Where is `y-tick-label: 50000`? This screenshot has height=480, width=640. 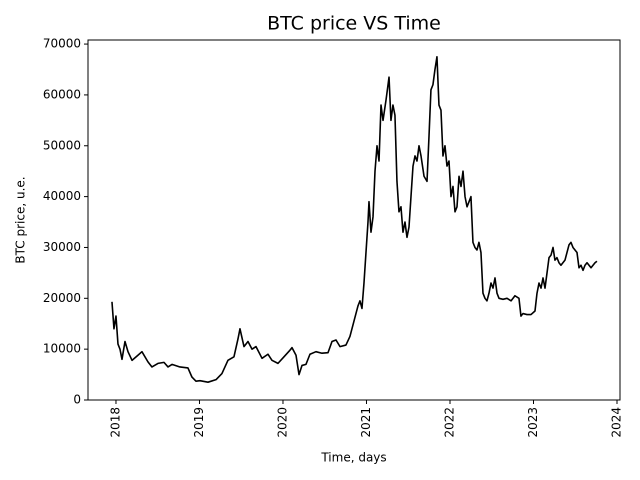 y-tick-label: 50000 is located at coordinates (62, 145).